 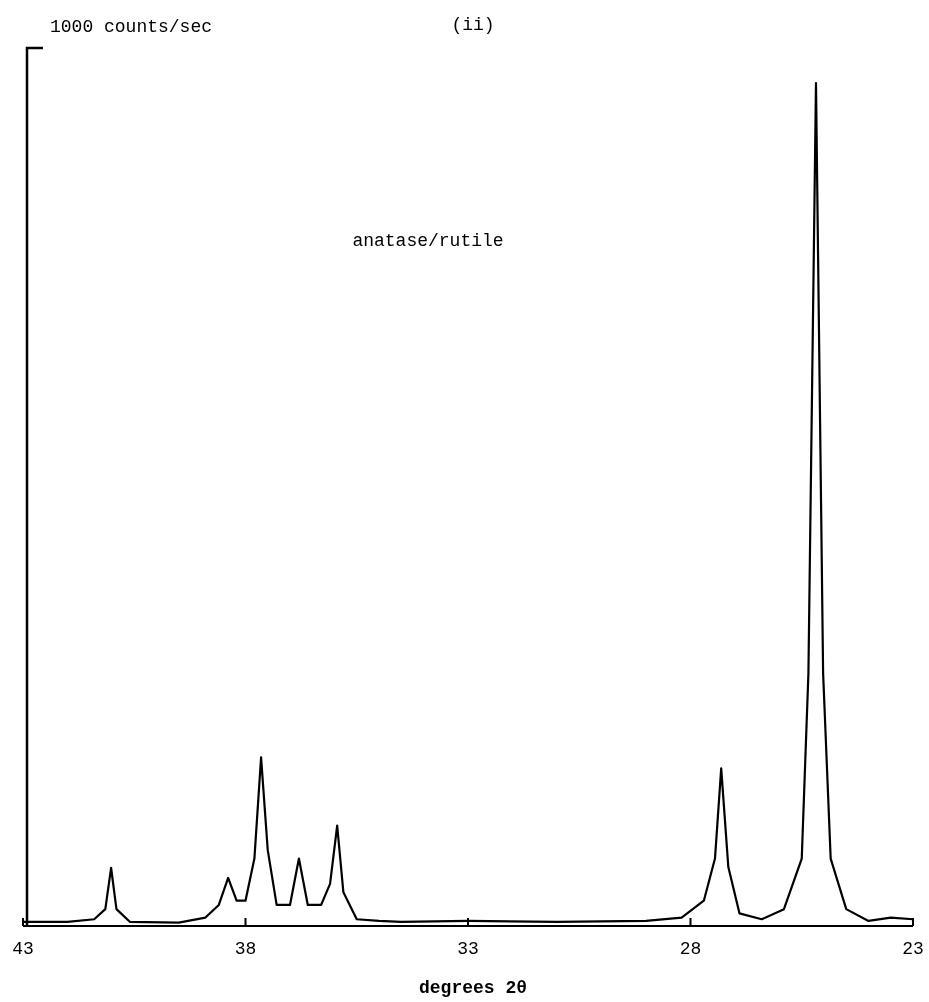 I want to click on x-axis-title: degrees 2θ, so click(x=473, y=988).